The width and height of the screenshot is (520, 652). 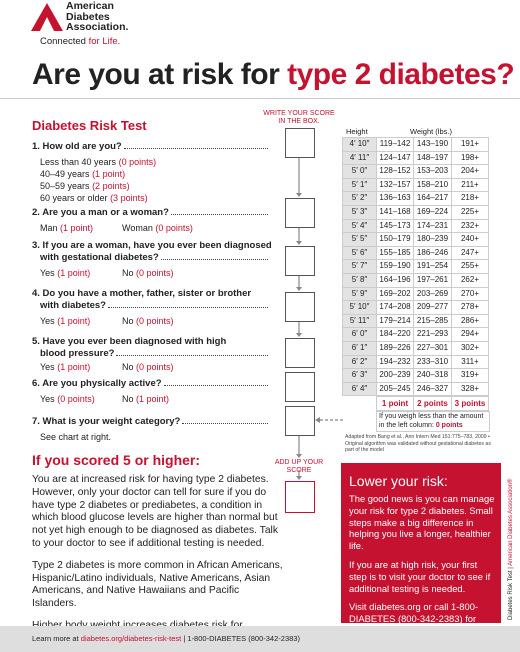 I want to click on weight-cell: 184–220, so click(x=395, y=334).